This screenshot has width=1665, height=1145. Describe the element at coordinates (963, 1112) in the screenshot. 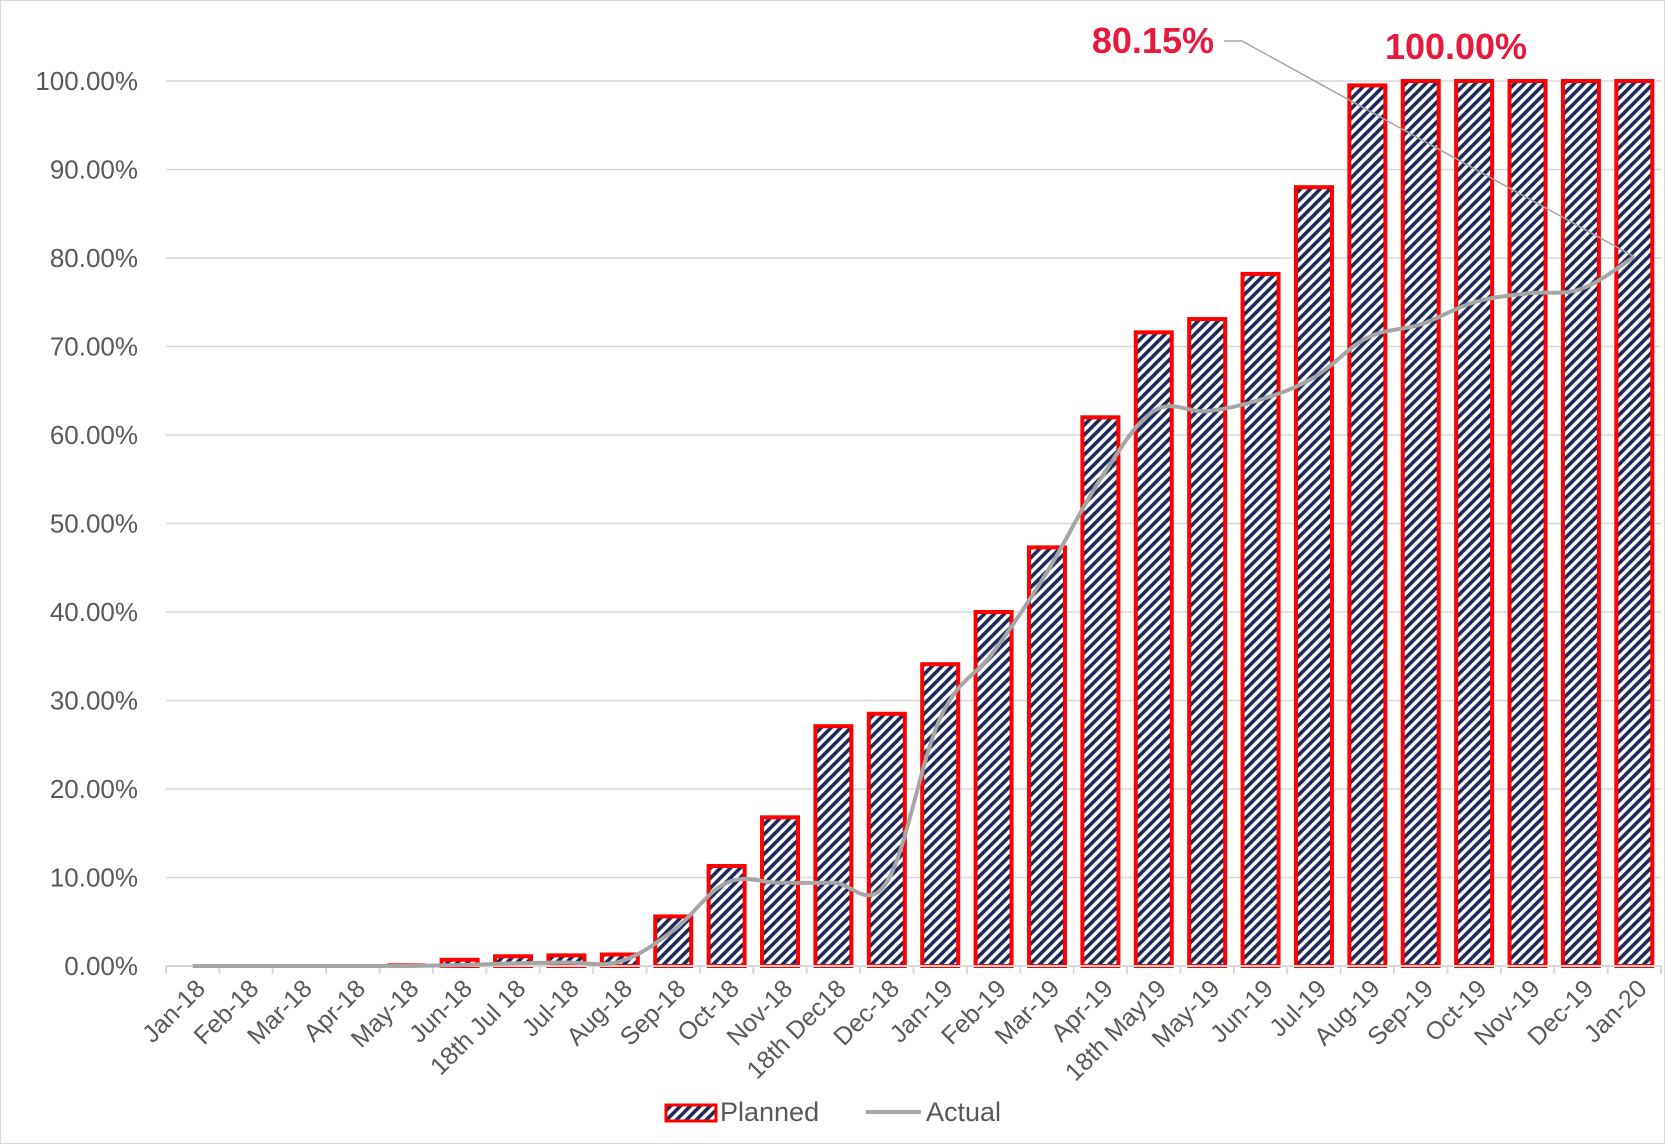

I see `legend-actual-label: Actual` at that location.